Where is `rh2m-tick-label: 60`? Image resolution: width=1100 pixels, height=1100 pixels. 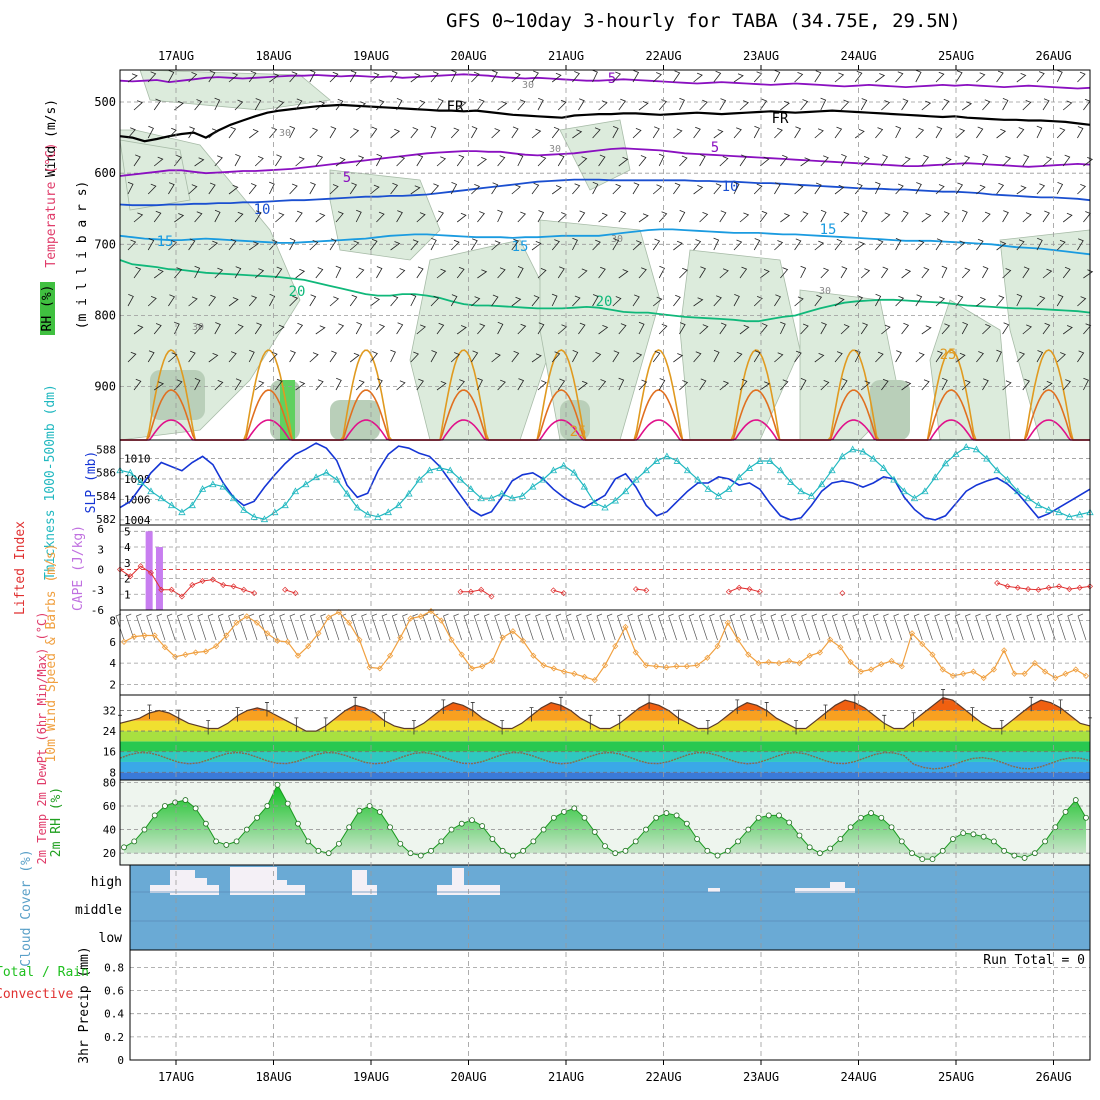
rh2m-tick-label: 60 is located at coordinates (109, 806).